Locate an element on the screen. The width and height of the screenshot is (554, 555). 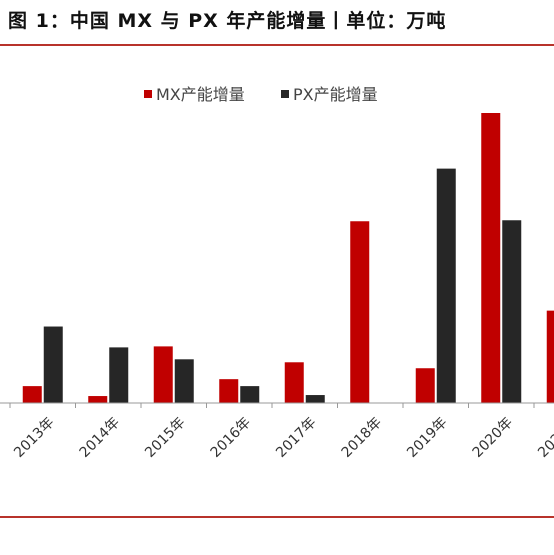
bar-mx-2019年 is located at coordinates (425, 385).